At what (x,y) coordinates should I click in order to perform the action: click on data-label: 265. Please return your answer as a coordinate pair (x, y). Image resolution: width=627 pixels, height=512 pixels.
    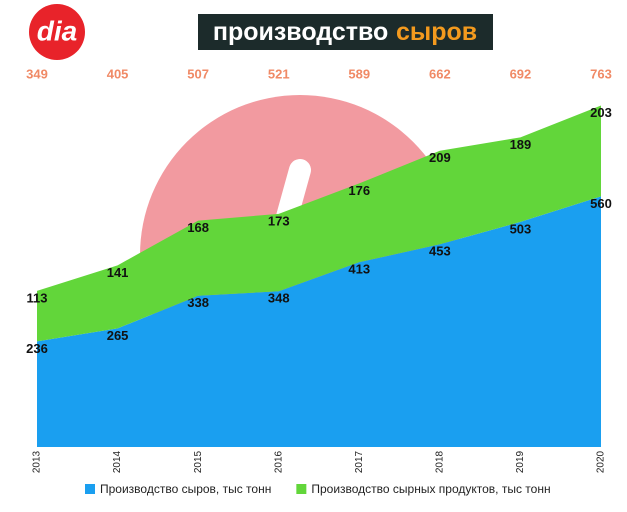
    Looking at the image, I should click on (118, 335).